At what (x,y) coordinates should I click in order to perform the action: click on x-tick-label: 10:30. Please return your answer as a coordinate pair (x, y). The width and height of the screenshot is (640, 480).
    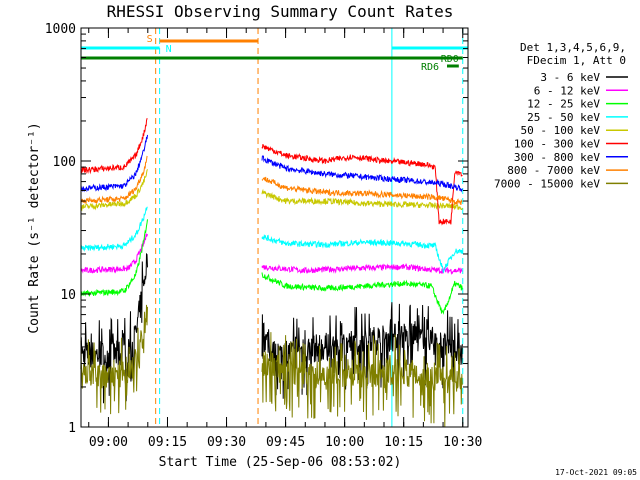
    Looking at the image, I should click on (462, 442).